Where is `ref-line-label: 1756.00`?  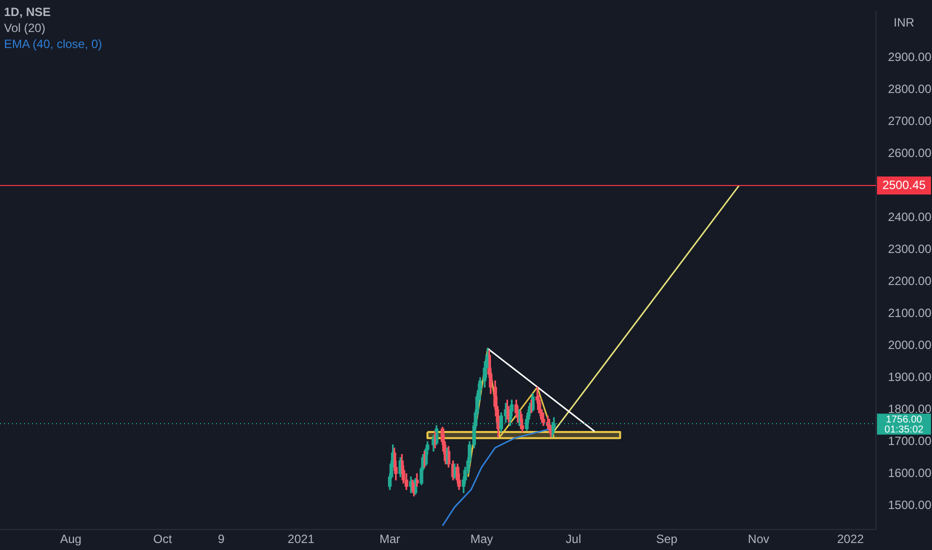
ref-line-label: 1756.00 is located at coordinates (904, 420).